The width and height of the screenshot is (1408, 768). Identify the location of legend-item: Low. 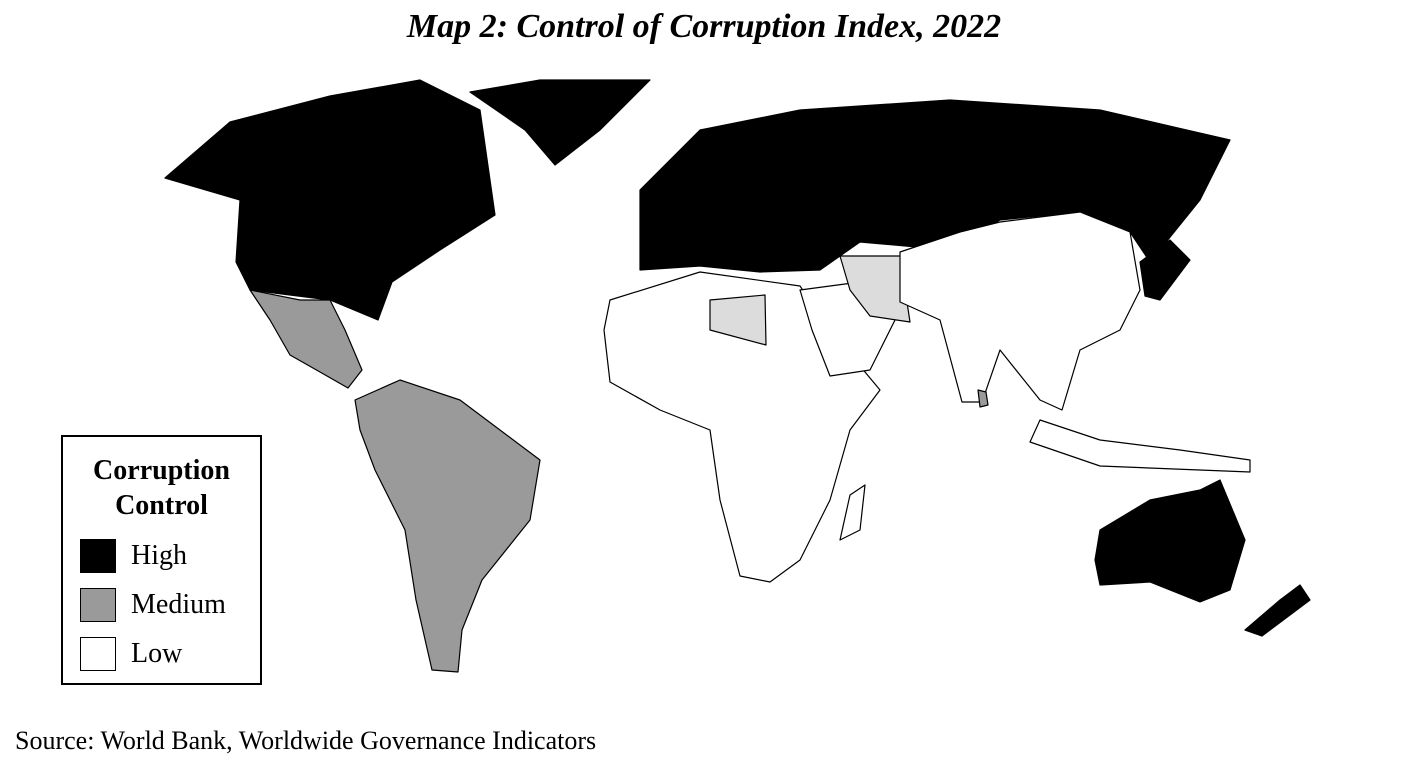
(161, 653).